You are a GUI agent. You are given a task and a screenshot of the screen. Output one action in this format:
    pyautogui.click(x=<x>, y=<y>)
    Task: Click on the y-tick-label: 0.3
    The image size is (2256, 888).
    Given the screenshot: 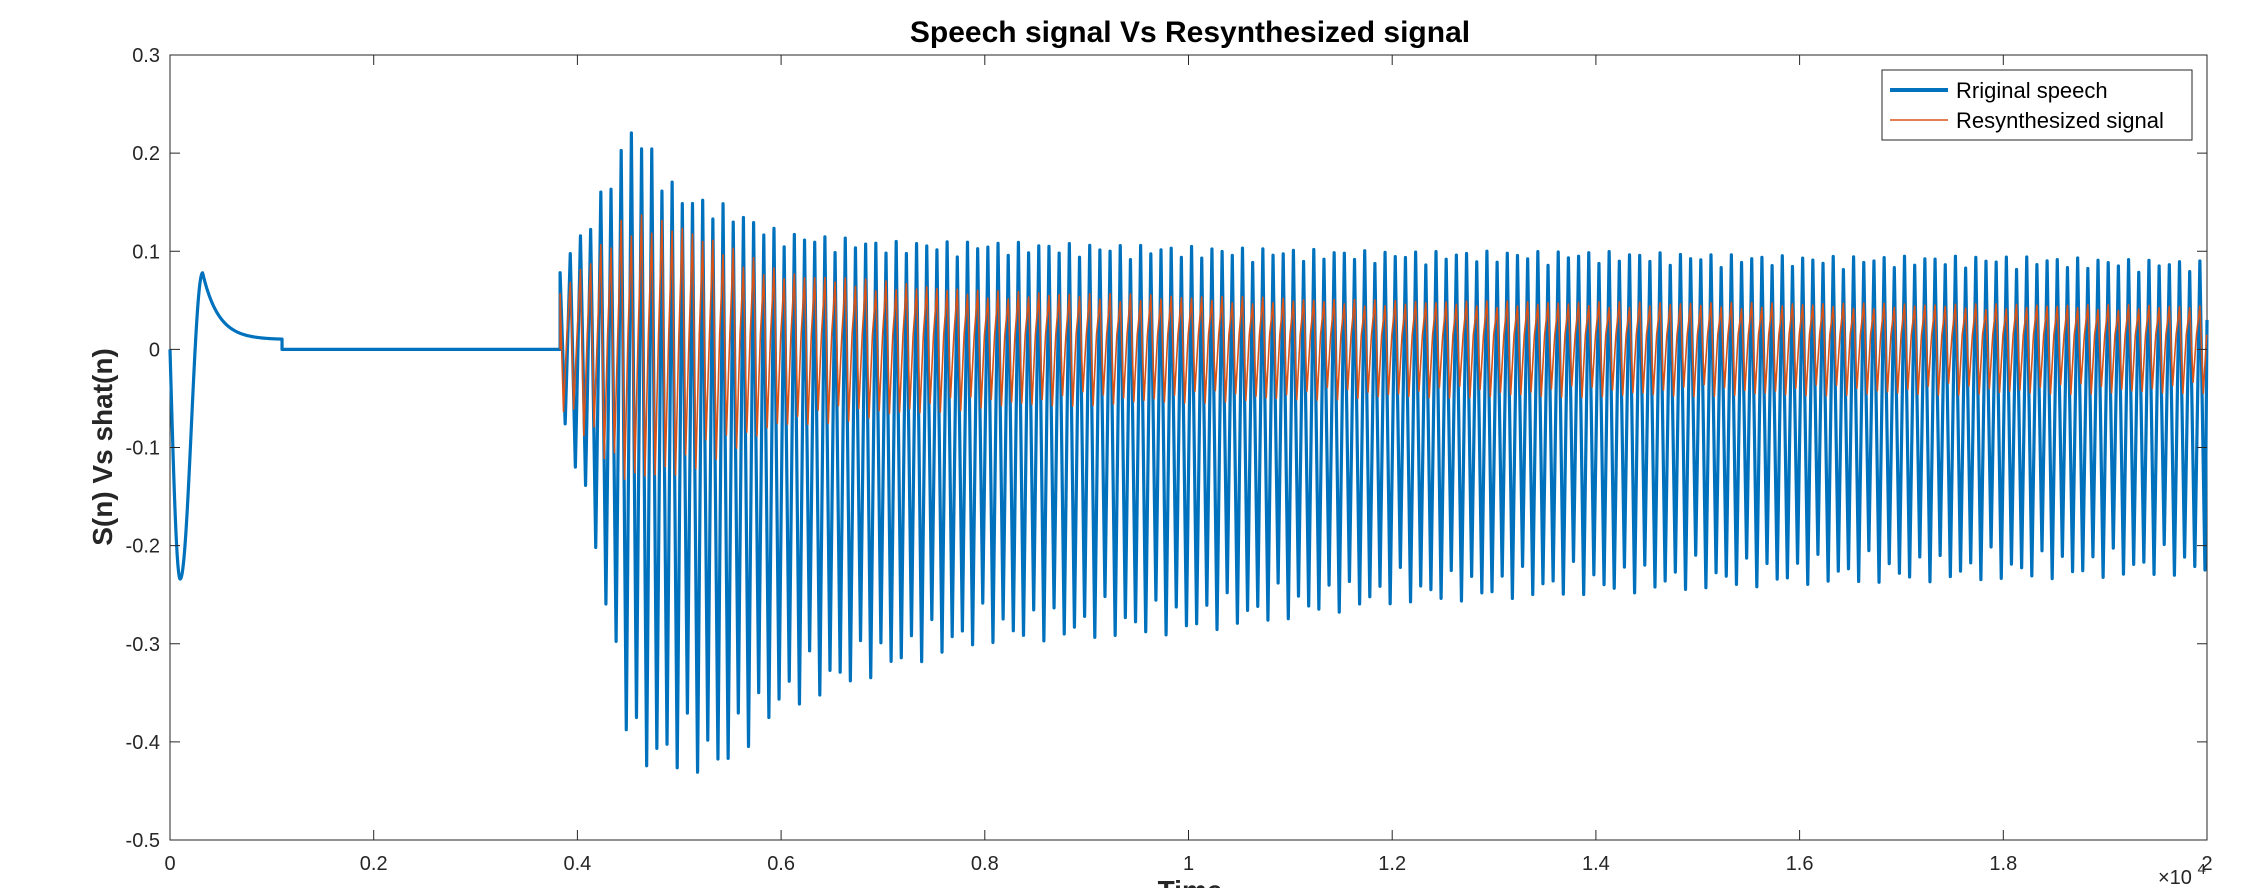 What is the action you would take?
    pyautogui.click(x=146, y=56)
    